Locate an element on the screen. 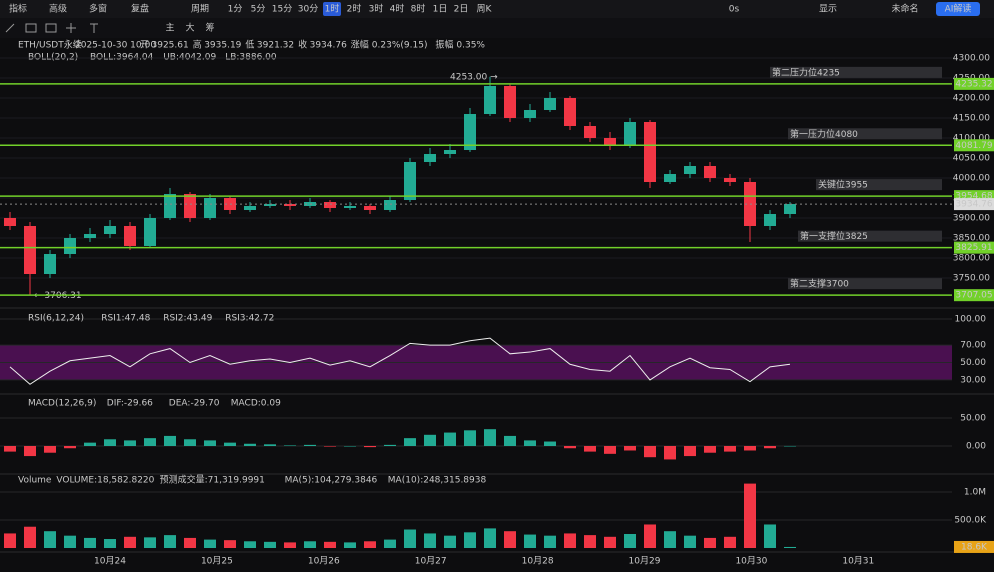 The width and height of the screenshot is (994, 572). toolbar-item: 周K is located at coordinates (485, 9).